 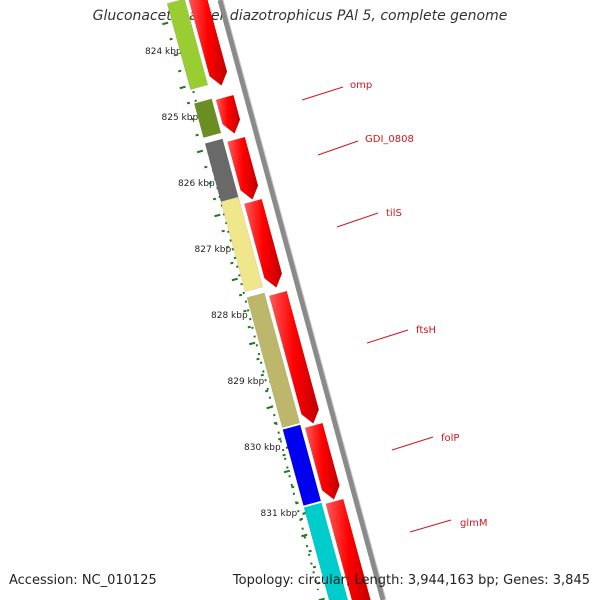 What do you see at coordinates (389, 139) in the screenshot?
I see `gene-label-gdi-0808: GDI_0808` at bounding box center [389, 139].